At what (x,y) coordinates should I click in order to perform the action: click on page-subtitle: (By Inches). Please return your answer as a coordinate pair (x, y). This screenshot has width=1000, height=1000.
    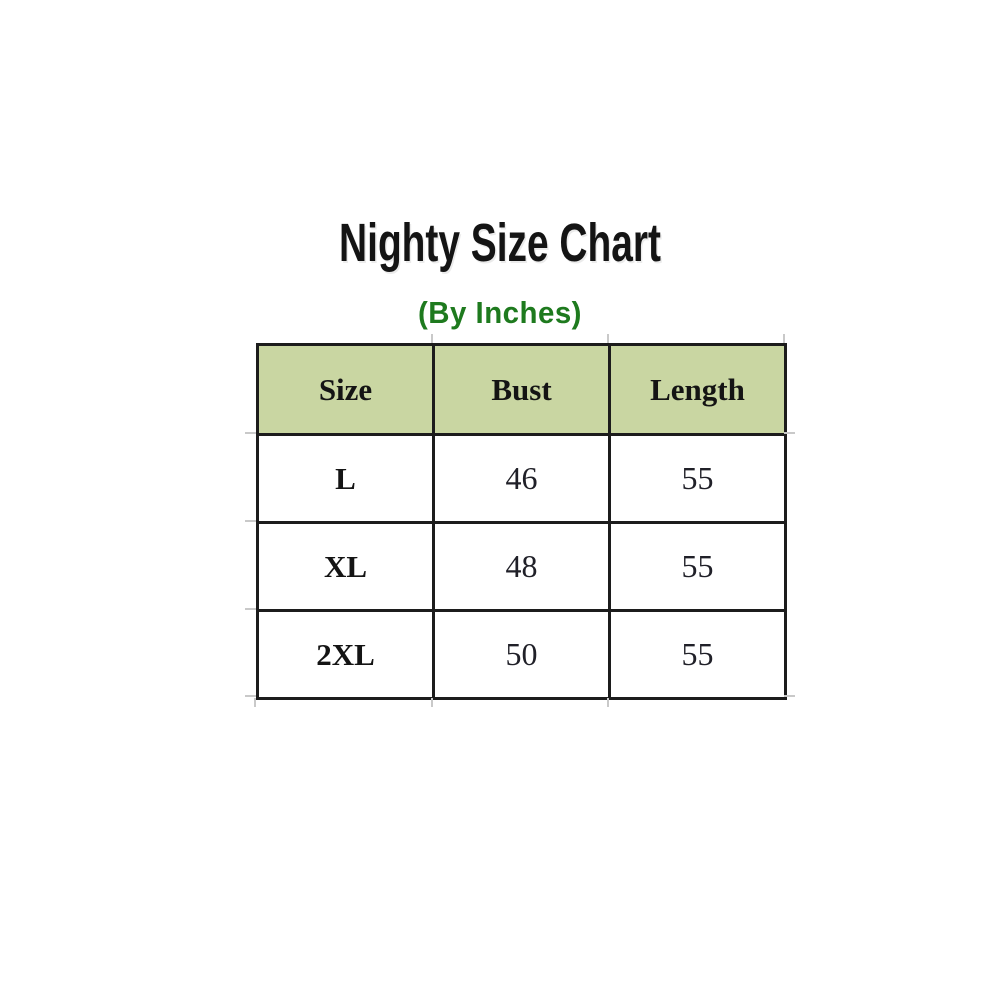
    Looking at the image, I should click on (500, 312).